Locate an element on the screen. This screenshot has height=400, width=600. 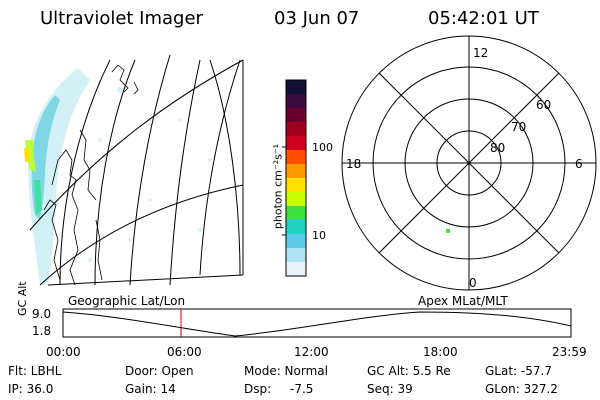
footer-dsp-value: -7.5 is located at coordinates (302, 389).